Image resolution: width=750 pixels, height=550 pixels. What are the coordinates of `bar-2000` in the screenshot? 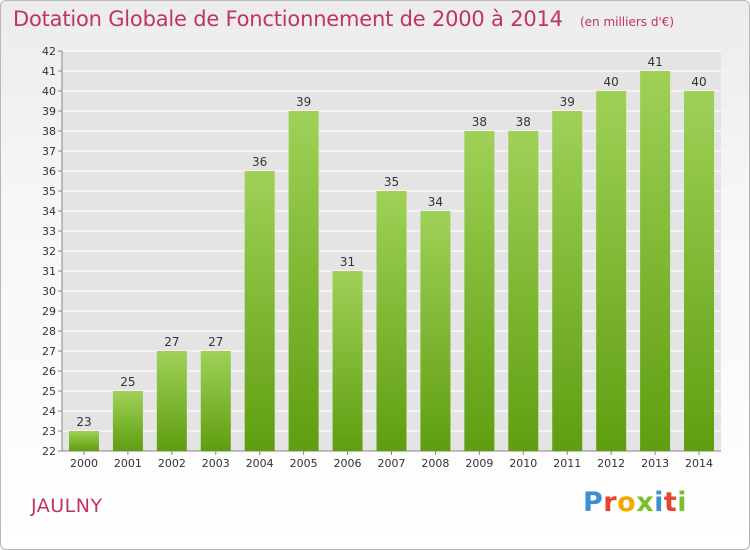 It's located at (83, 441).